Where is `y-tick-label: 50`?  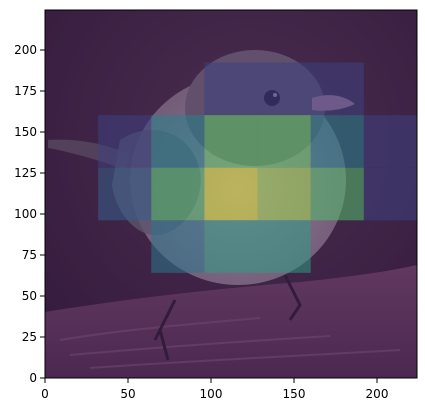
y-tick-label: 50 is located at coordinates (29, 296).